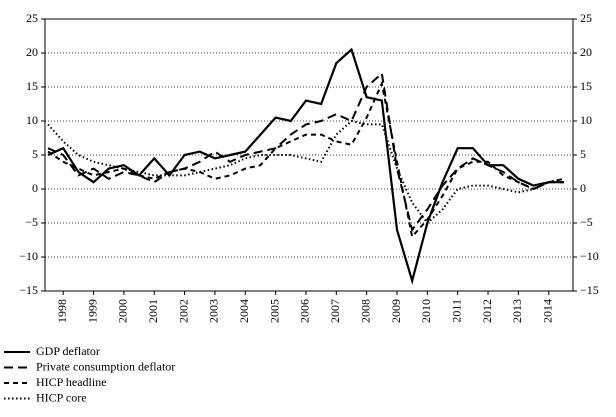 This screenshot has height=417, width=616. Describe the element at coordinates (32, 18) in the screenshot. I see `y-tick-label: 25` at that location.